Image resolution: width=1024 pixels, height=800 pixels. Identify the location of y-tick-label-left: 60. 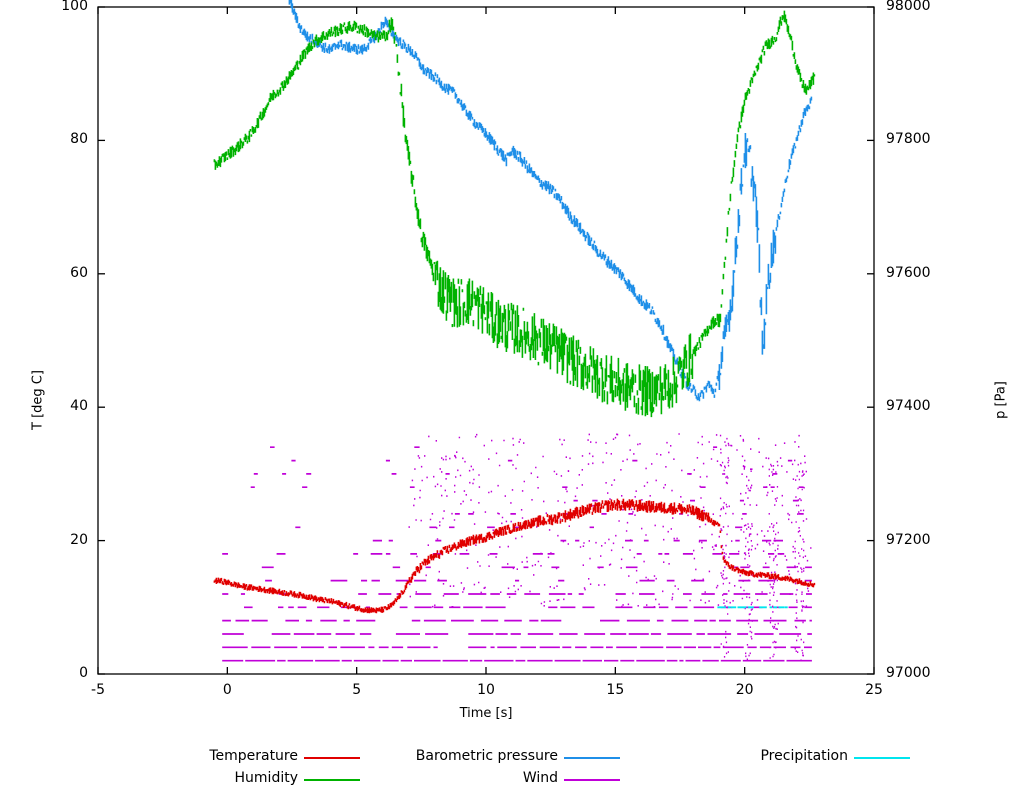
(79, 272).